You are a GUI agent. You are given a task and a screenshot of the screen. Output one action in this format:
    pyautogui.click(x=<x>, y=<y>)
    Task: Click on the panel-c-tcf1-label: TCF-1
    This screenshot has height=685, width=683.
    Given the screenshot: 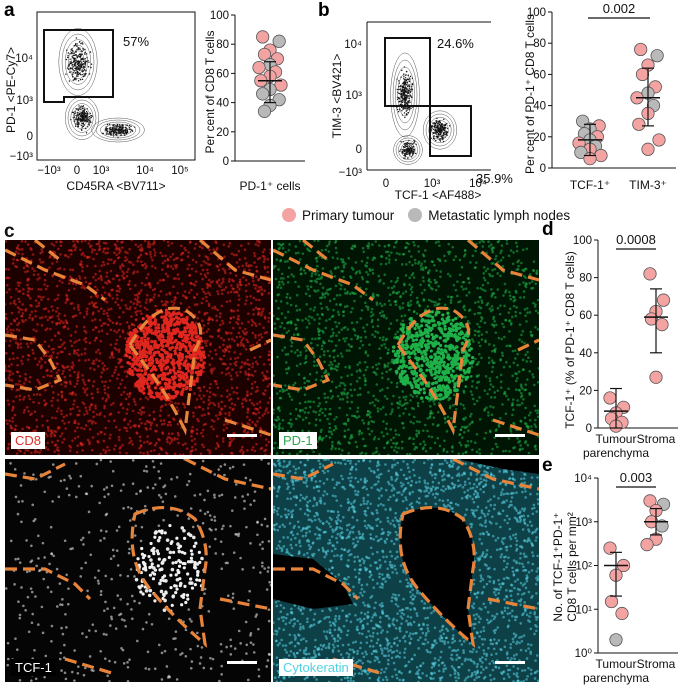 What is the action you would take?
    pyautogui.click(x=33, y=667)
    